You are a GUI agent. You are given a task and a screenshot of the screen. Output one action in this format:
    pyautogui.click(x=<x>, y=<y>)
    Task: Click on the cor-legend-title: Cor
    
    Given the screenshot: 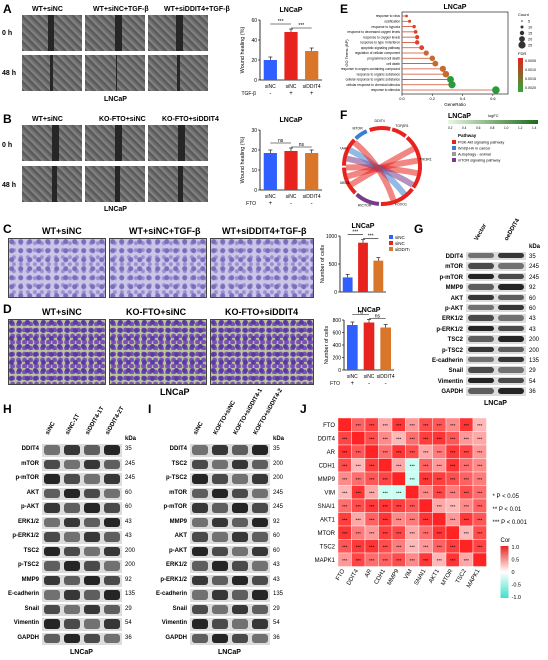 What is the action you would take?
    pyautogui.click(x=506, y=541)
    